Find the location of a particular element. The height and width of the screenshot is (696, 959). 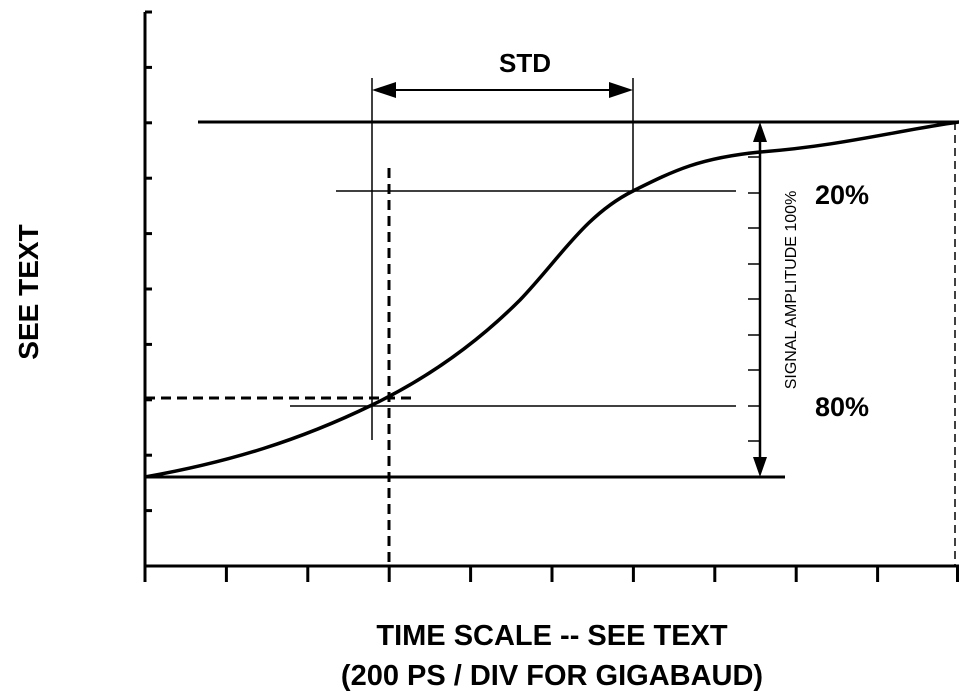

x-ticks is located at coordinates (551, 574).